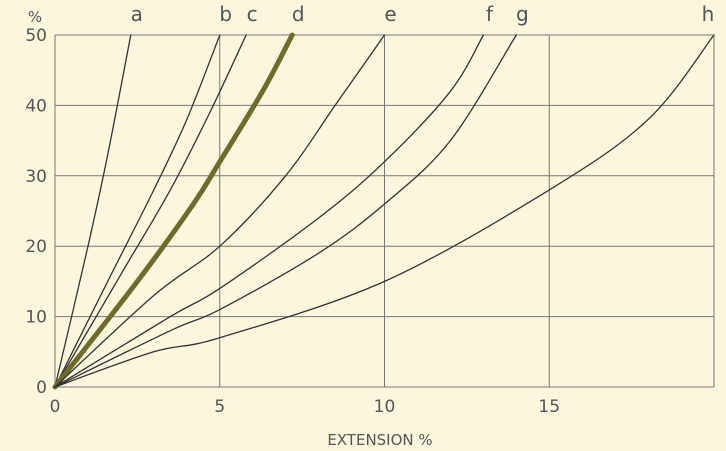 This screenshot has height=451, width=726. I want to click on curve-label-d: d, so click(298, 14).